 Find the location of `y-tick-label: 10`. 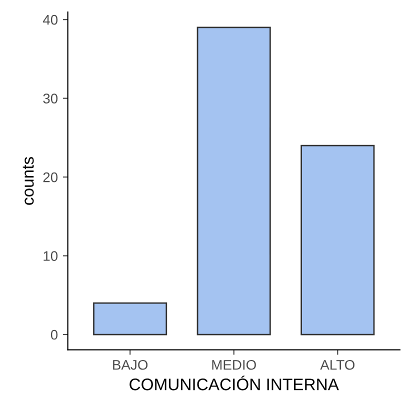

y-tick-label: 10 is located at coordinates (51, 256).